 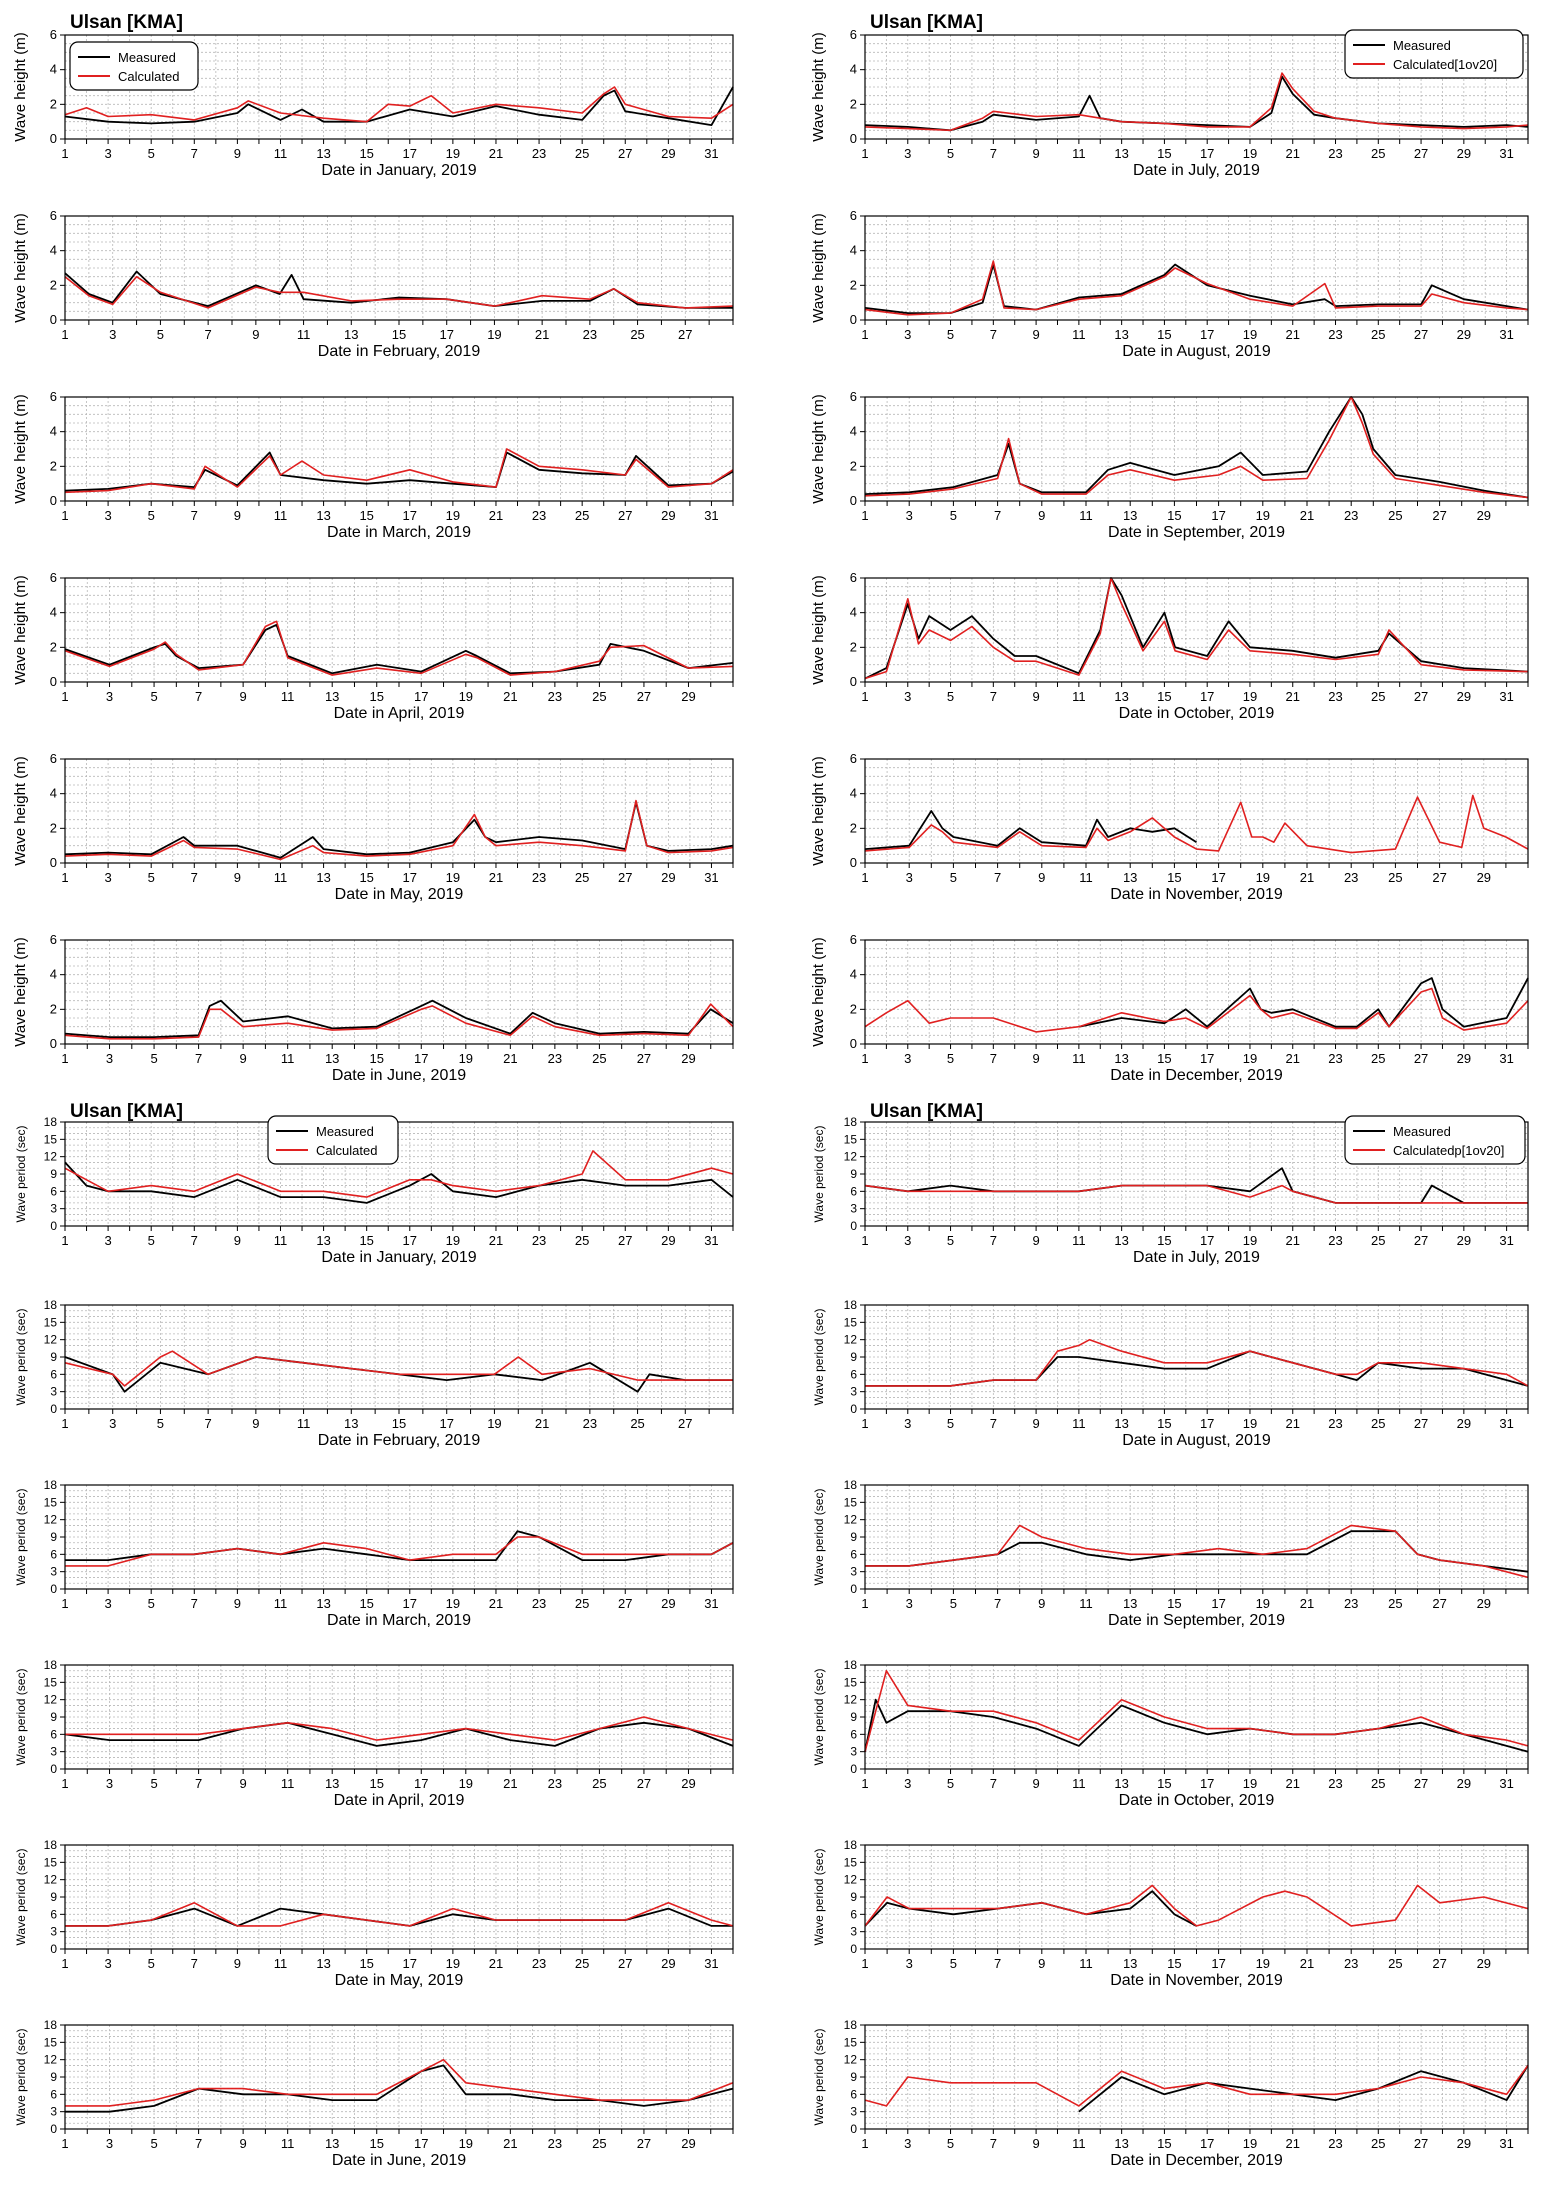 What do you see at coordinates (148, 76) in the screenshot?
I see `legend-calculated-label: Calculated` at bounding box center [148, 76].